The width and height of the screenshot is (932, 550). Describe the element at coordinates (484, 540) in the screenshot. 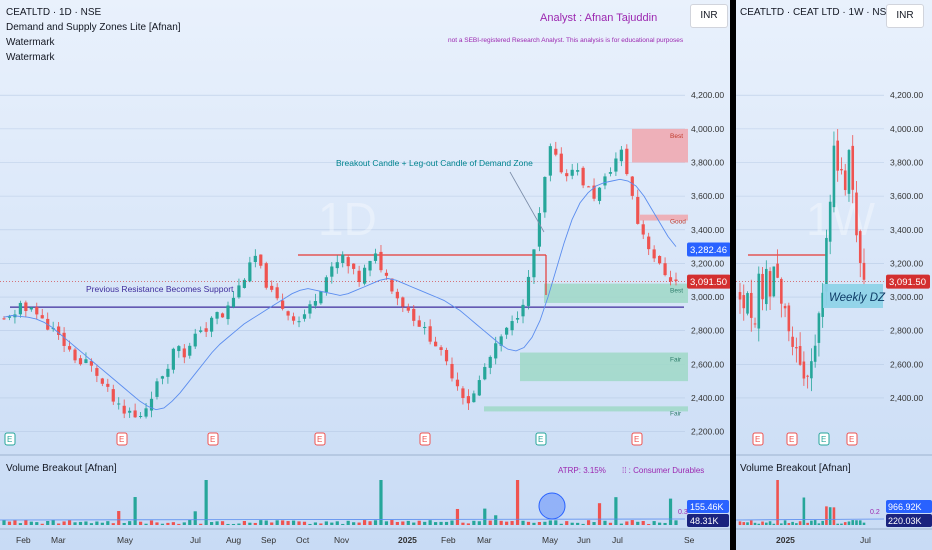

I see `x-tick-label: Mar` at that location.